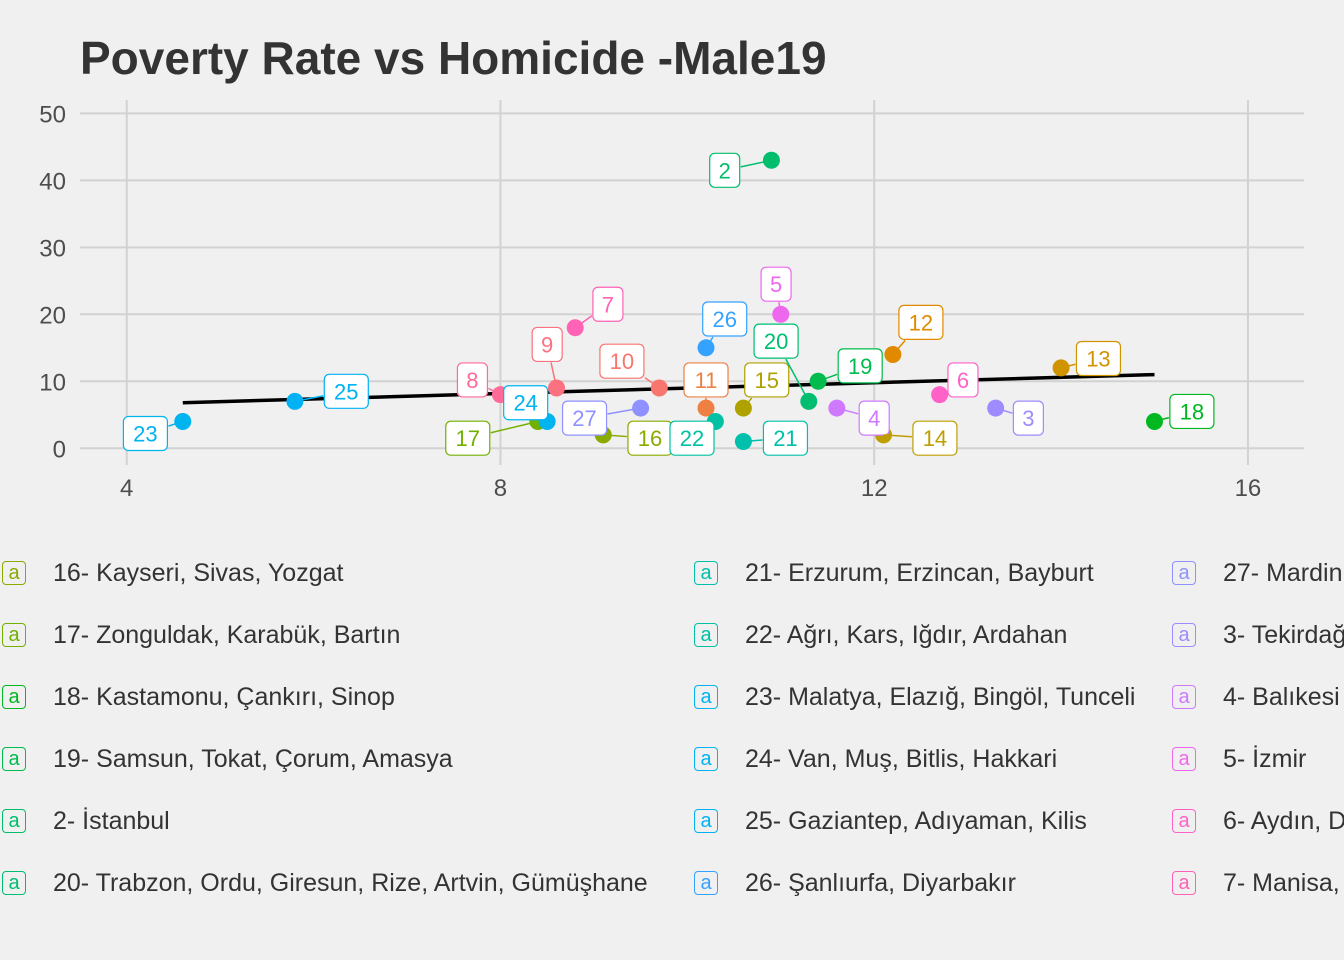 Image resolution: width=1344 pixels, height=960 pixels. What do you see at coordinates (1192, 411) in the screenshot?
I see `data-label: 18` at bounding box center [1192, 411].